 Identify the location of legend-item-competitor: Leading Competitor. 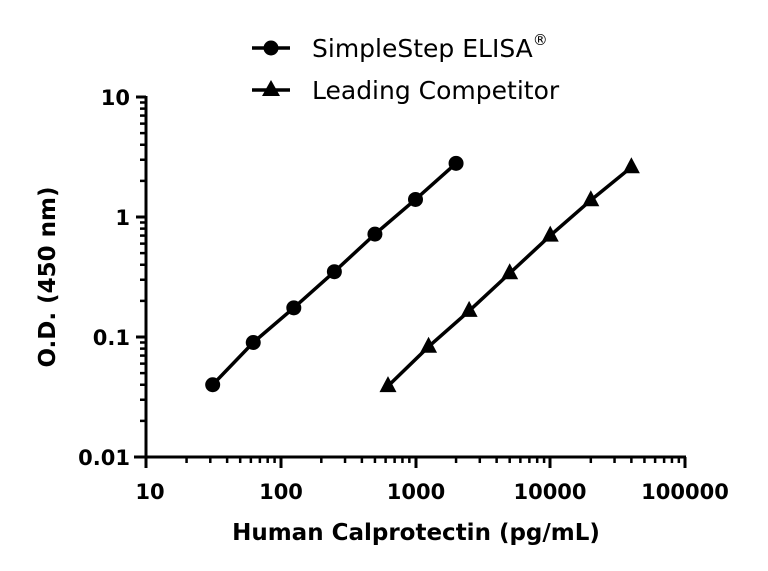
(406, 90).